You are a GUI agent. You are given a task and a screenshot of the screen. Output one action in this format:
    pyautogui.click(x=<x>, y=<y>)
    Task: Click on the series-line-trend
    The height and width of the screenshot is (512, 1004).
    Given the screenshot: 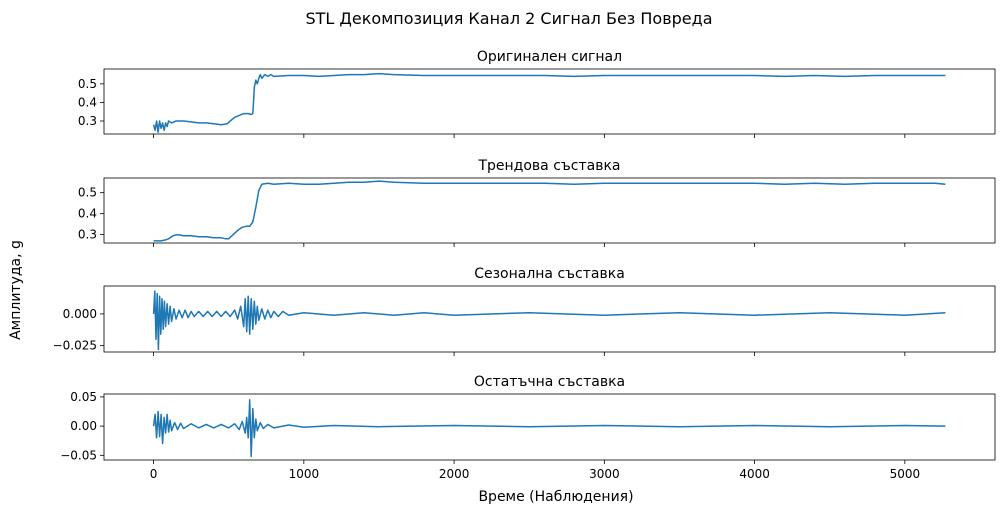 What is the action you would take?
    pyautogui.click(x=549, y=211)
    